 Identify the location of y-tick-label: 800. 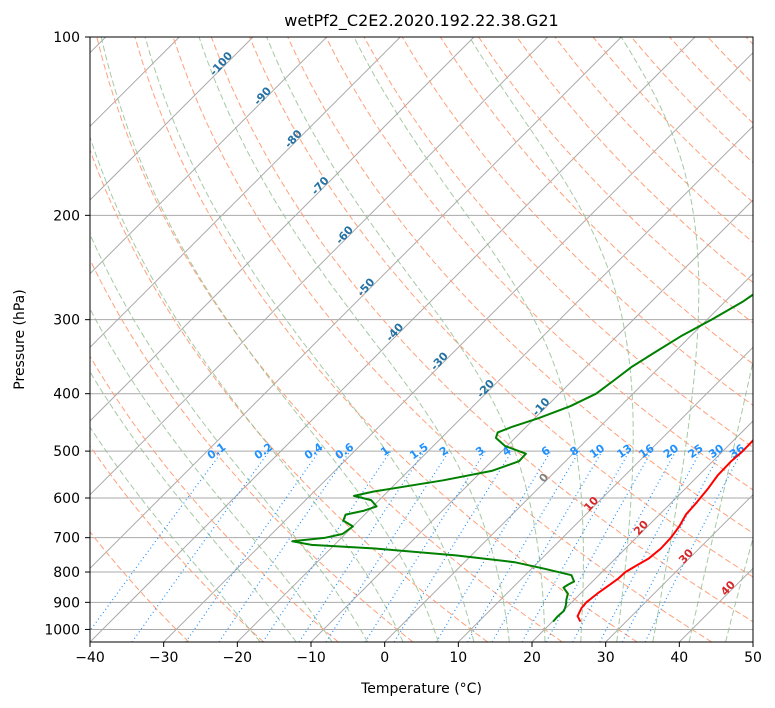
(66, 573).